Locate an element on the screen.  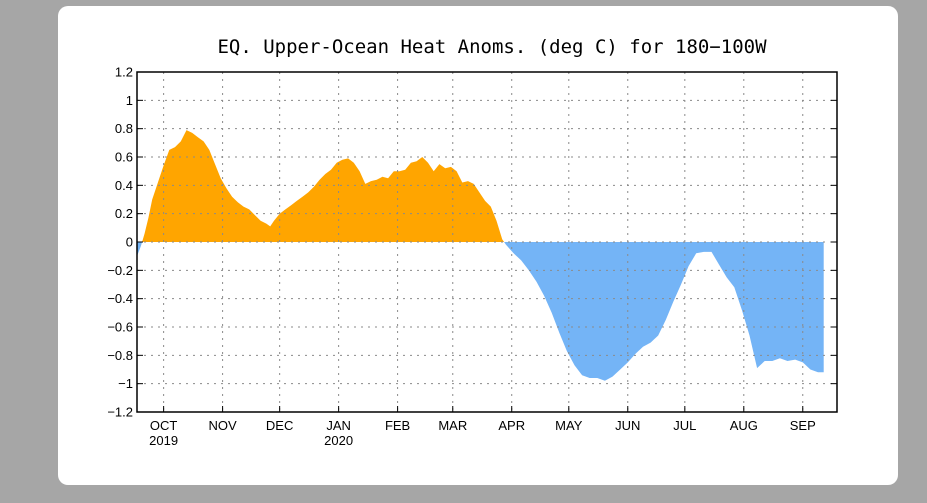
y-tick-label-0: 1.2 is located at coordinates (124, 72).